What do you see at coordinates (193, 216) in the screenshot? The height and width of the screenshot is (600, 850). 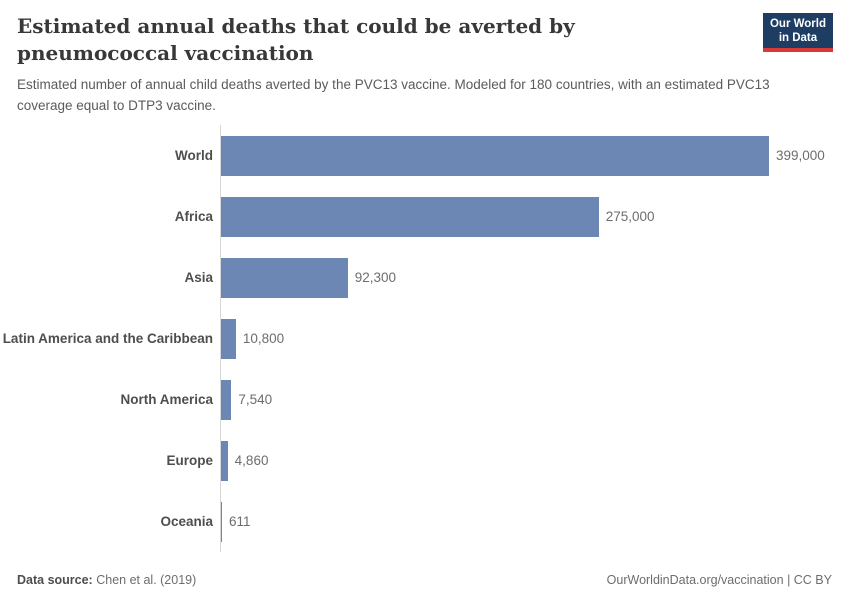 I see `category-label: Africa` at bounding box center [193, 216].